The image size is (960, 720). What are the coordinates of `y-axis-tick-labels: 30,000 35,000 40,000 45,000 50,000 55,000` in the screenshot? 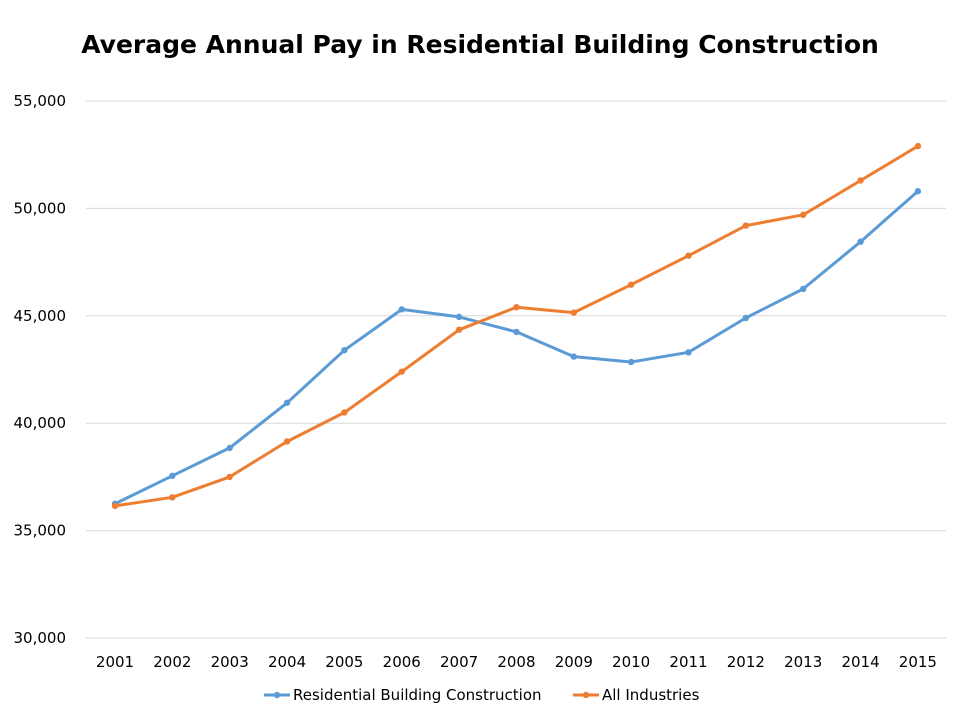 It's located at (40, 369).